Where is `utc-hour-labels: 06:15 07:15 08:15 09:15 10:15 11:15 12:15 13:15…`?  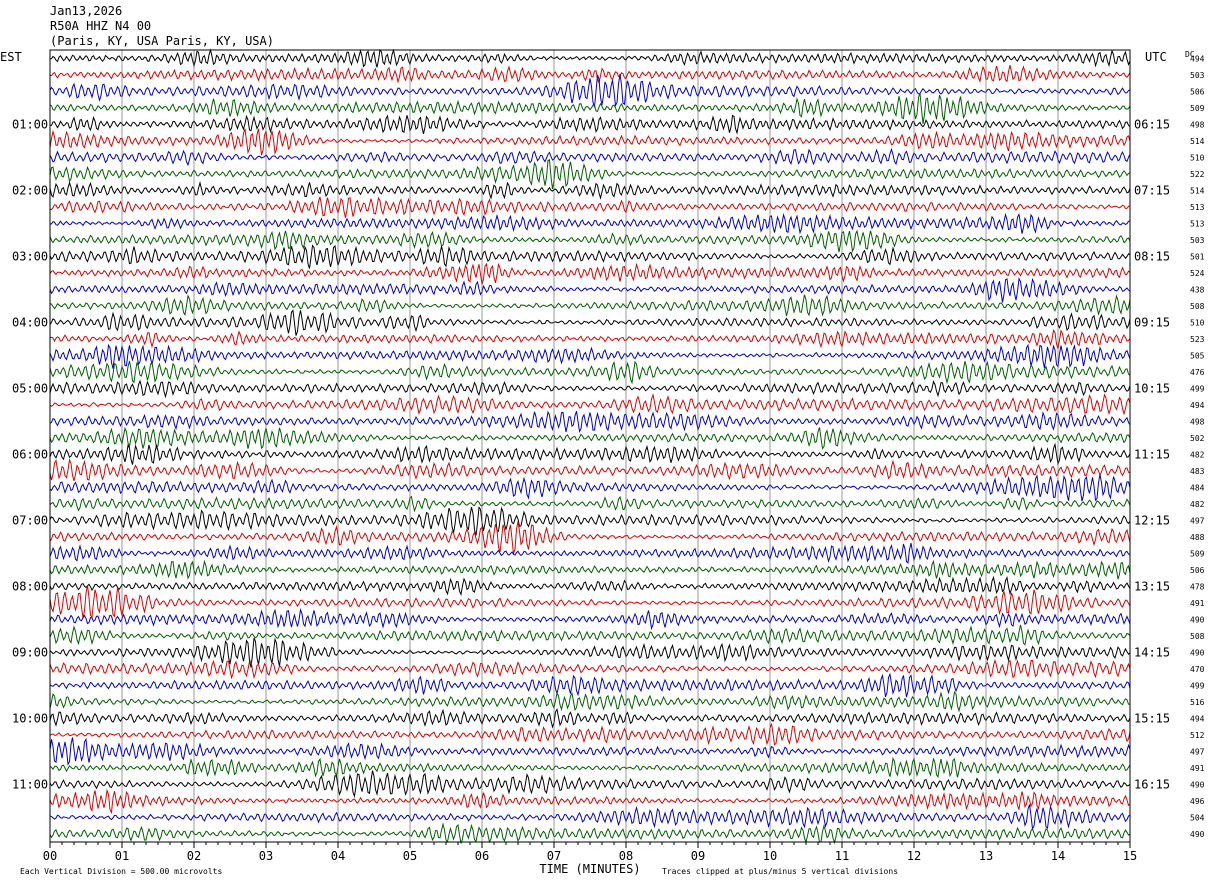
utc-hour-labels: 06:15 07:15 08:15 09:15 10:15 11:15 12:15 13:15… is located at coordinates (1152, 454).